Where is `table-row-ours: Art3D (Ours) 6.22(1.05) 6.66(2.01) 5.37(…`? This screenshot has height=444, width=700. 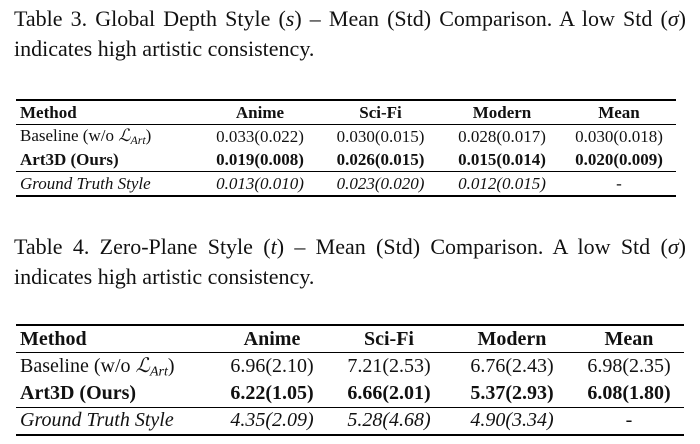 table-row-ours: Art3D (Ours) 6.22(1.05) 6.66(2.01) 5.37(… is located at coordinates (350, 394).